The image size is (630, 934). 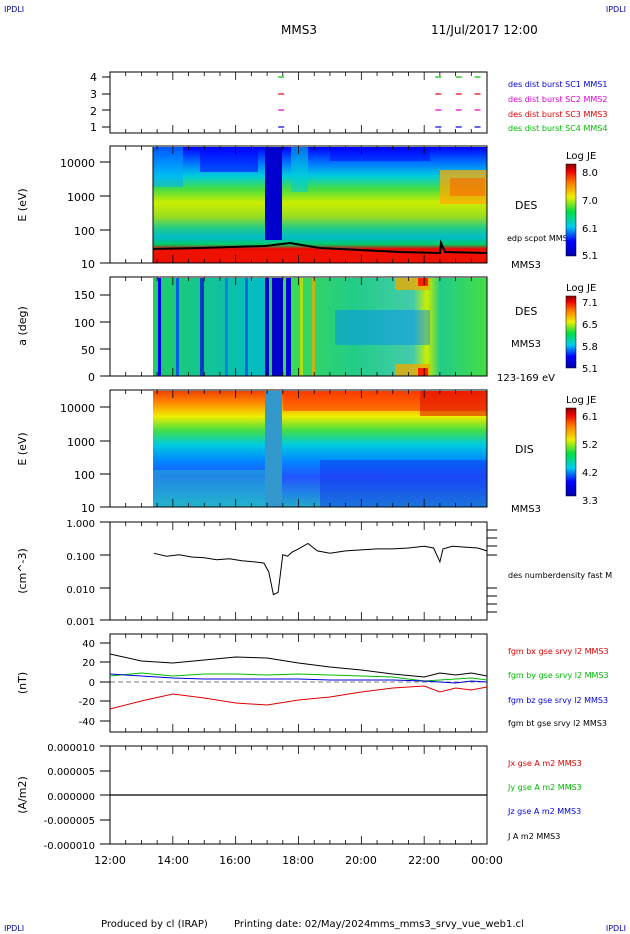 I want to click on xtick-1400: 14:00, so click(x=173, y=860).